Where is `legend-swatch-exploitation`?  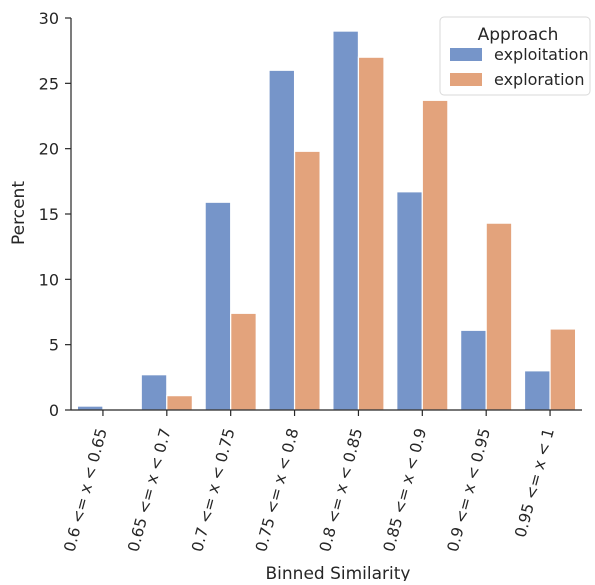 legend-swatch-exploitation is located at coordinates (466, 54).